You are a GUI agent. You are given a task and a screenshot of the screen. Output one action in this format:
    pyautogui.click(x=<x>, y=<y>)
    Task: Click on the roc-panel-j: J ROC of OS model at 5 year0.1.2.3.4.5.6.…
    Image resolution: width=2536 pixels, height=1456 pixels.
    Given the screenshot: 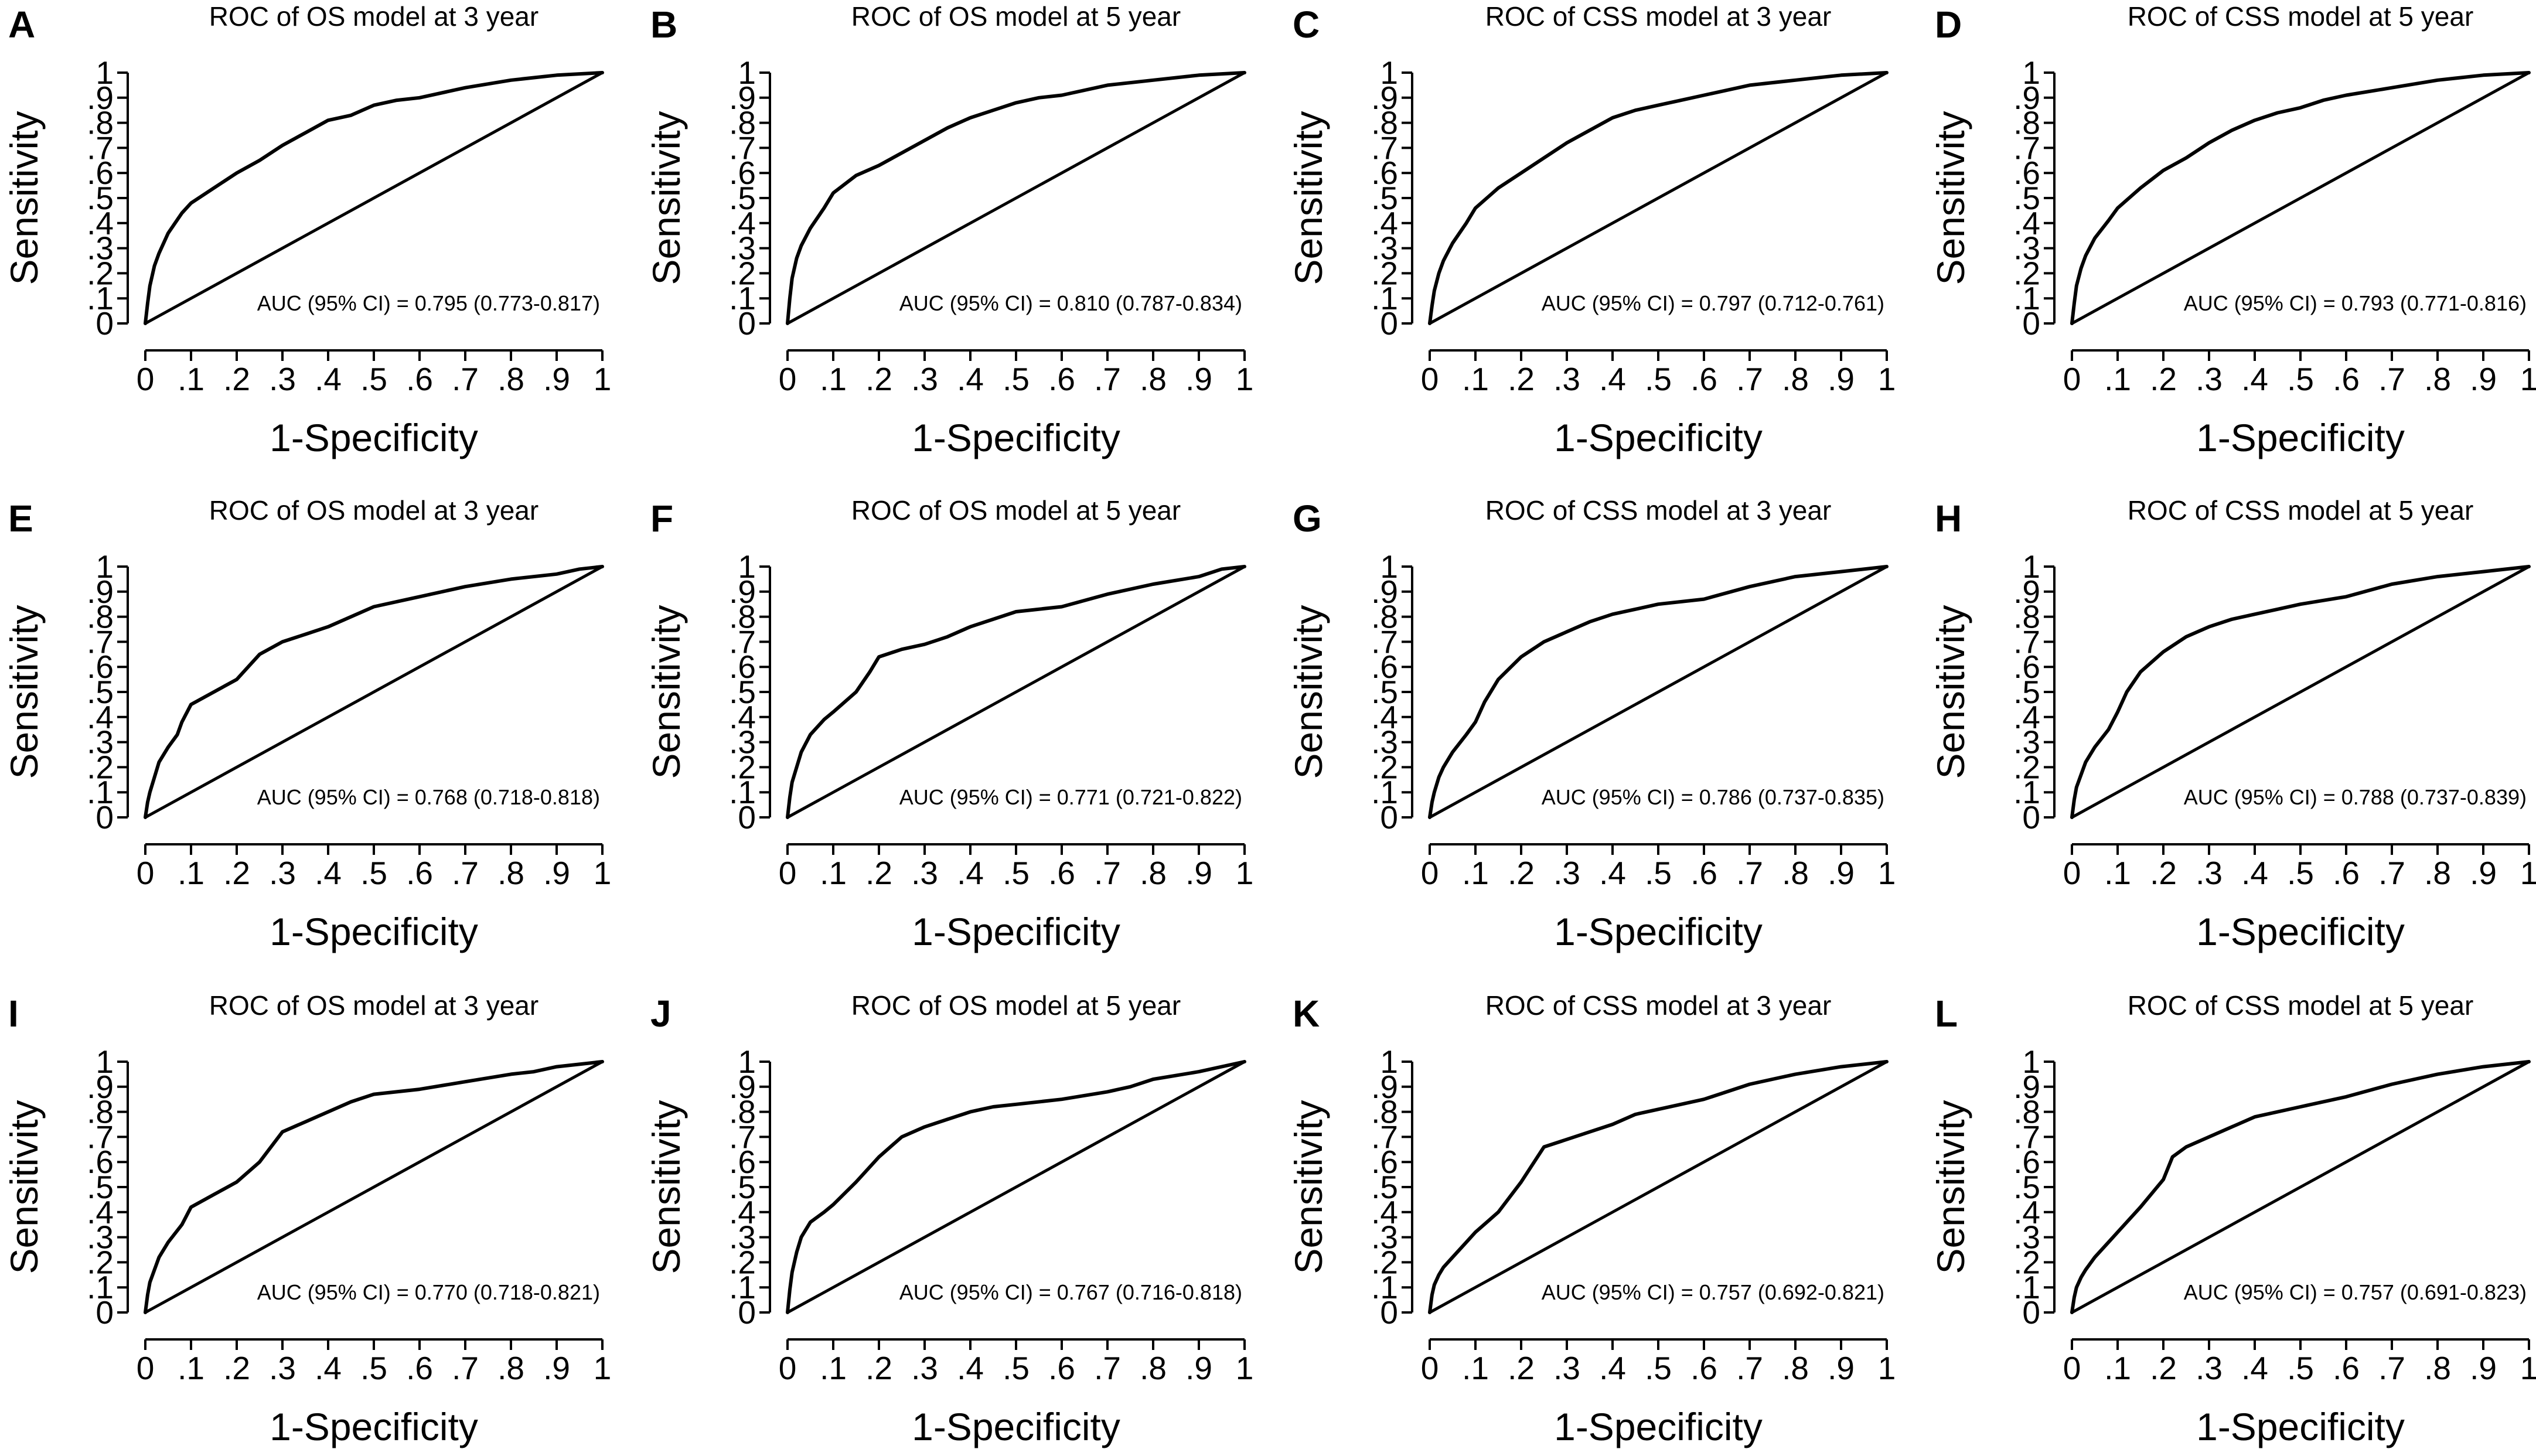 What is the action you would take?
    pyautogui.click(x=949, y=1219)
    